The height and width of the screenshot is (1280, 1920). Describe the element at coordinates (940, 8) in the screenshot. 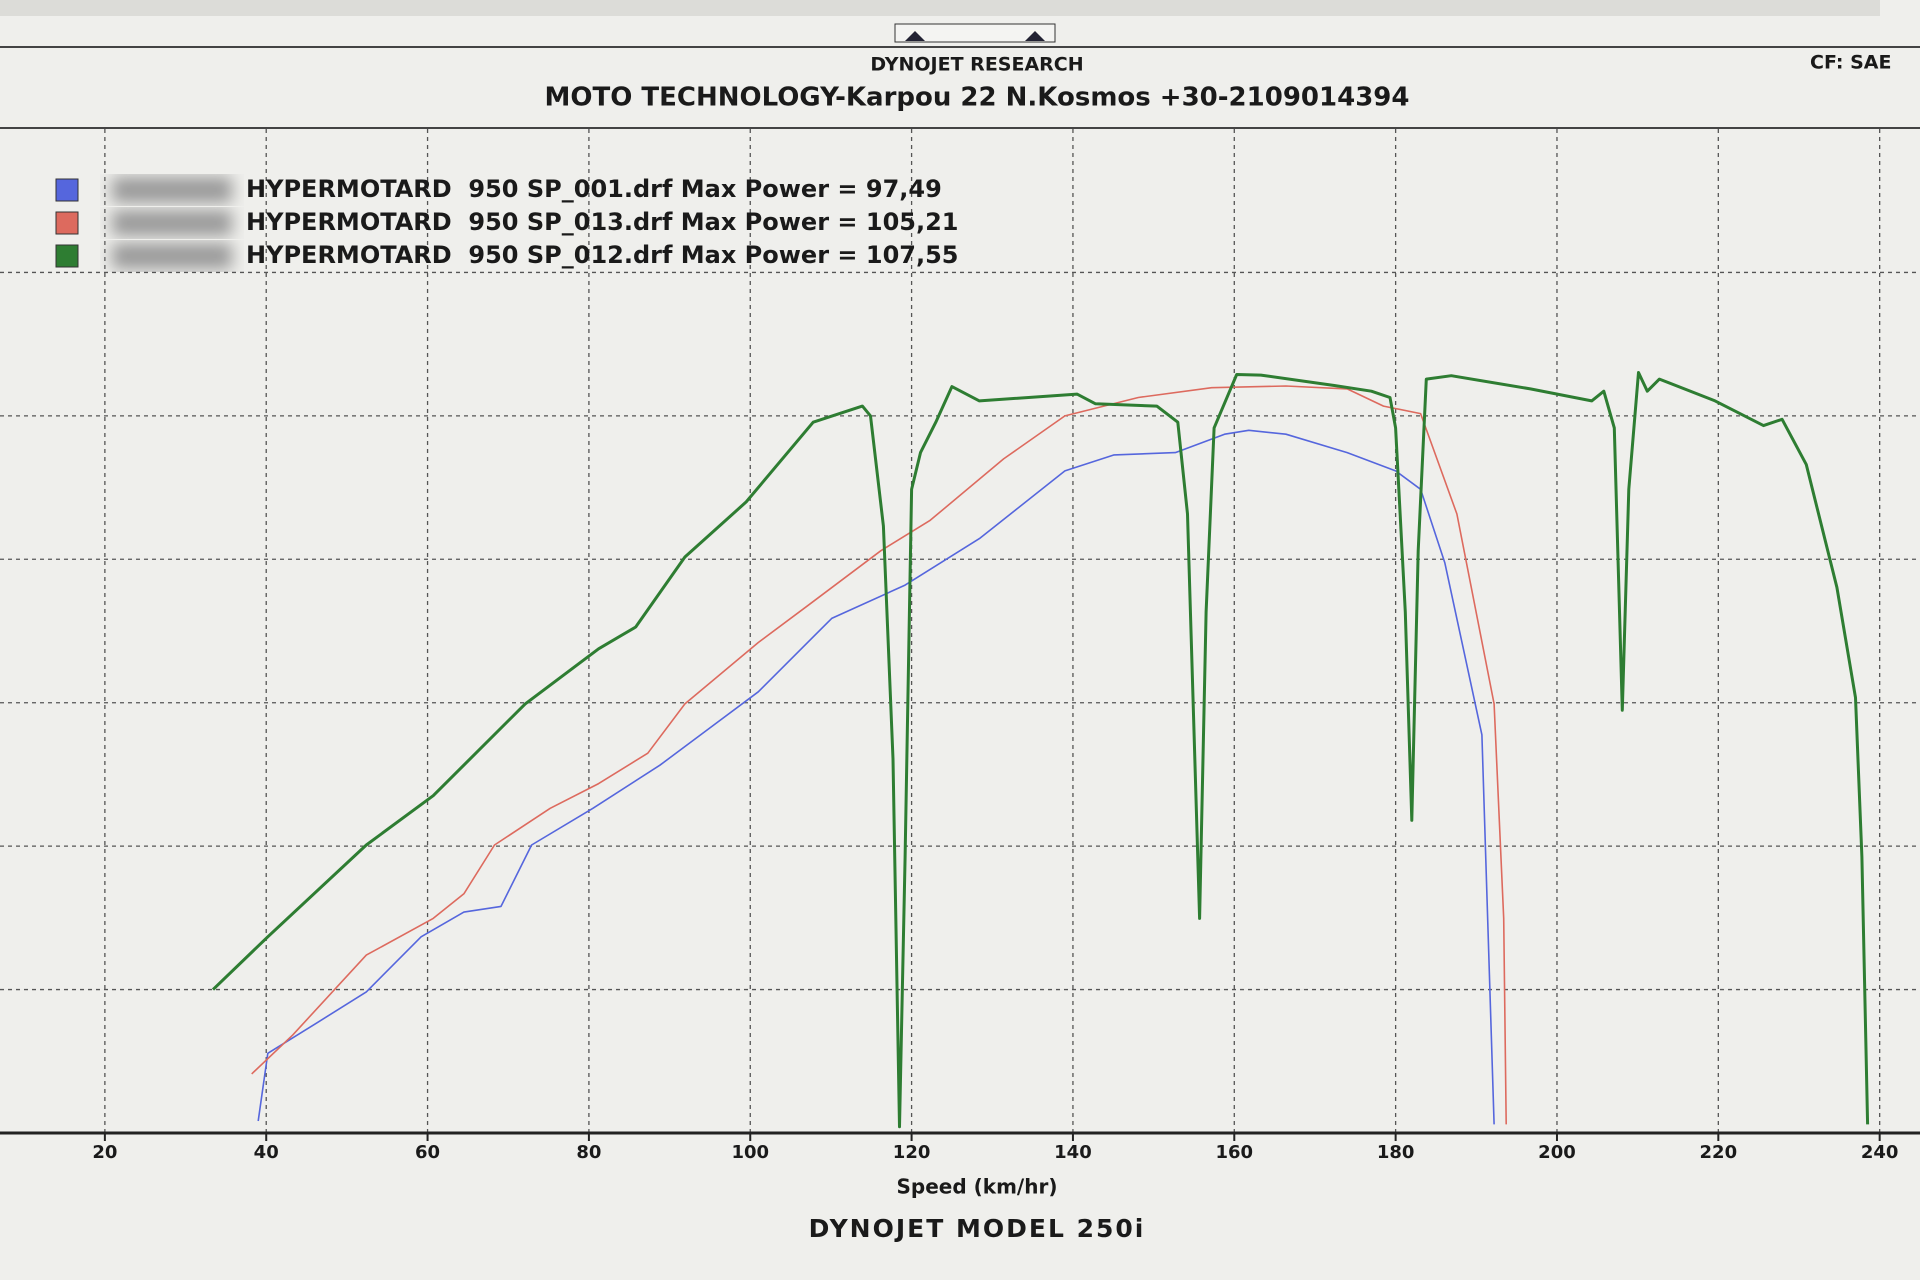

I see `top-strip` at that location.